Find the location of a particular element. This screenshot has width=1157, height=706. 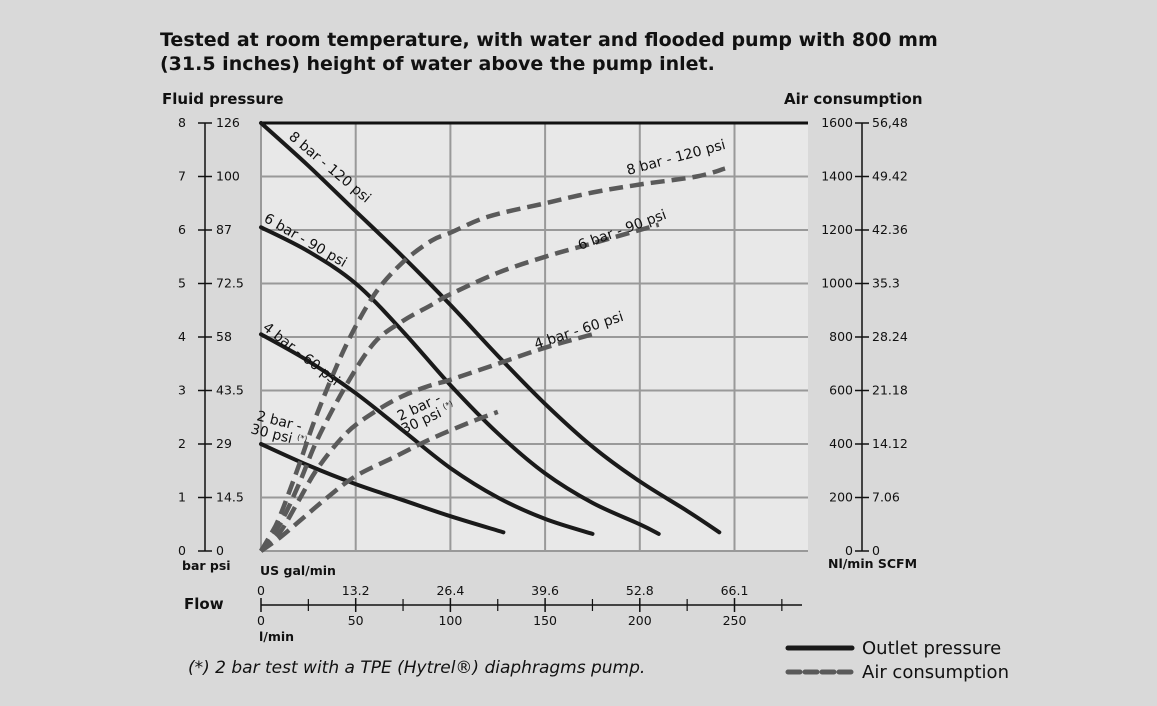

lmin-tick-label-5: 250 is located at coordinates (735, 620).